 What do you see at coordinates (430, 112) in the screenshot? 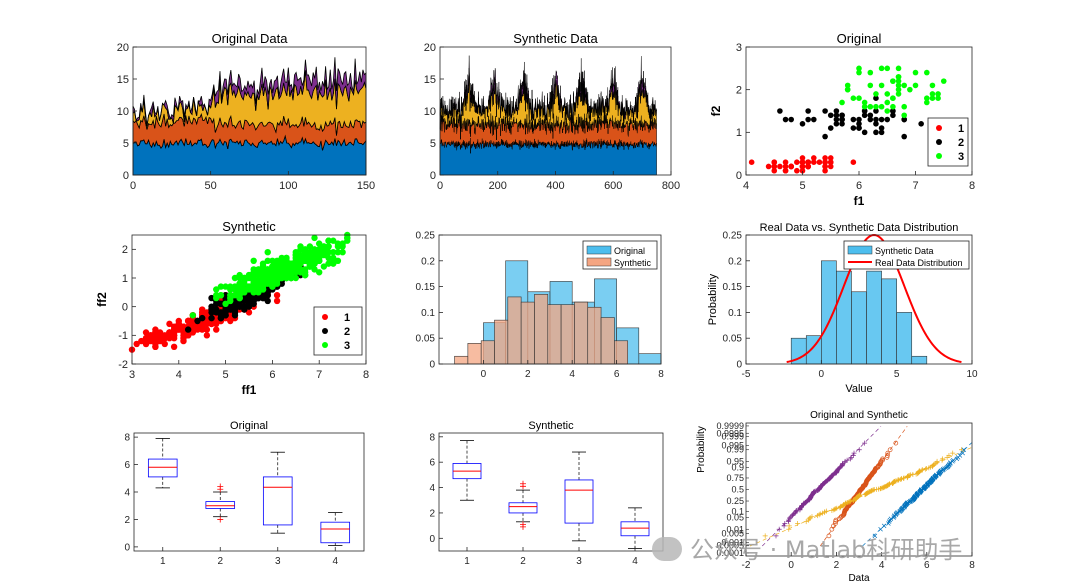
I see `p2-ytick-label: 10` at bounding box center [430, 112].